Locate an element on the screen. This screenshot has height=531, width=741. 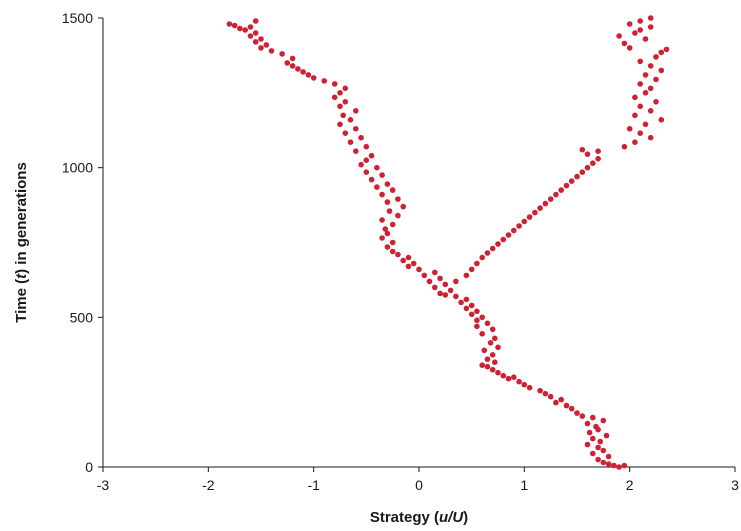
y-tick-label: 1500 is located at coordinates (77, 18).